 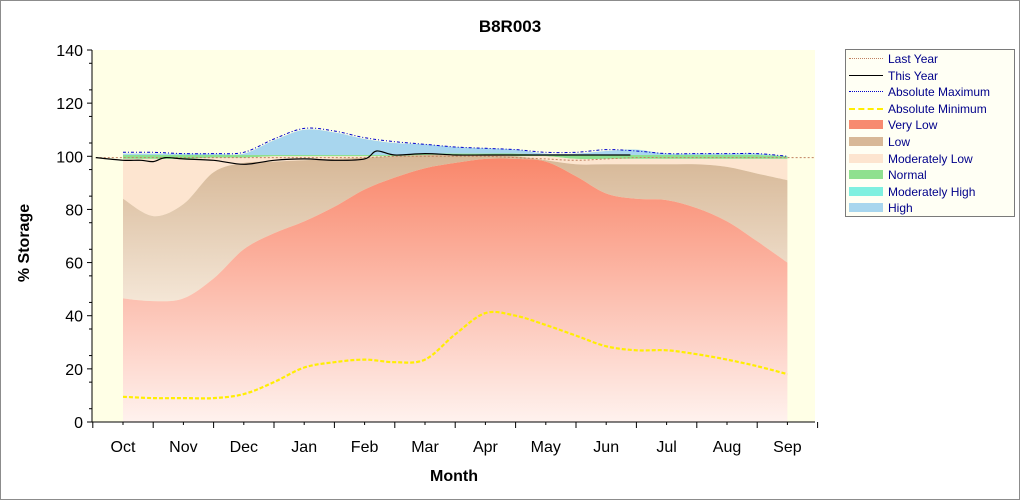 I want to click on legend-label: This Year, so click(x=913, y=75).